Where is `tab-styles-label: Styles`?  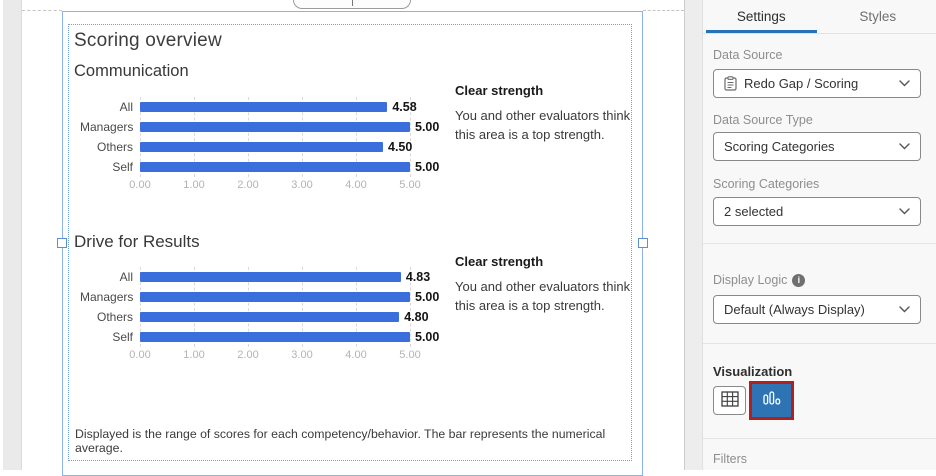 tab-styles-label: Styles is located at coordinates (877, 16).